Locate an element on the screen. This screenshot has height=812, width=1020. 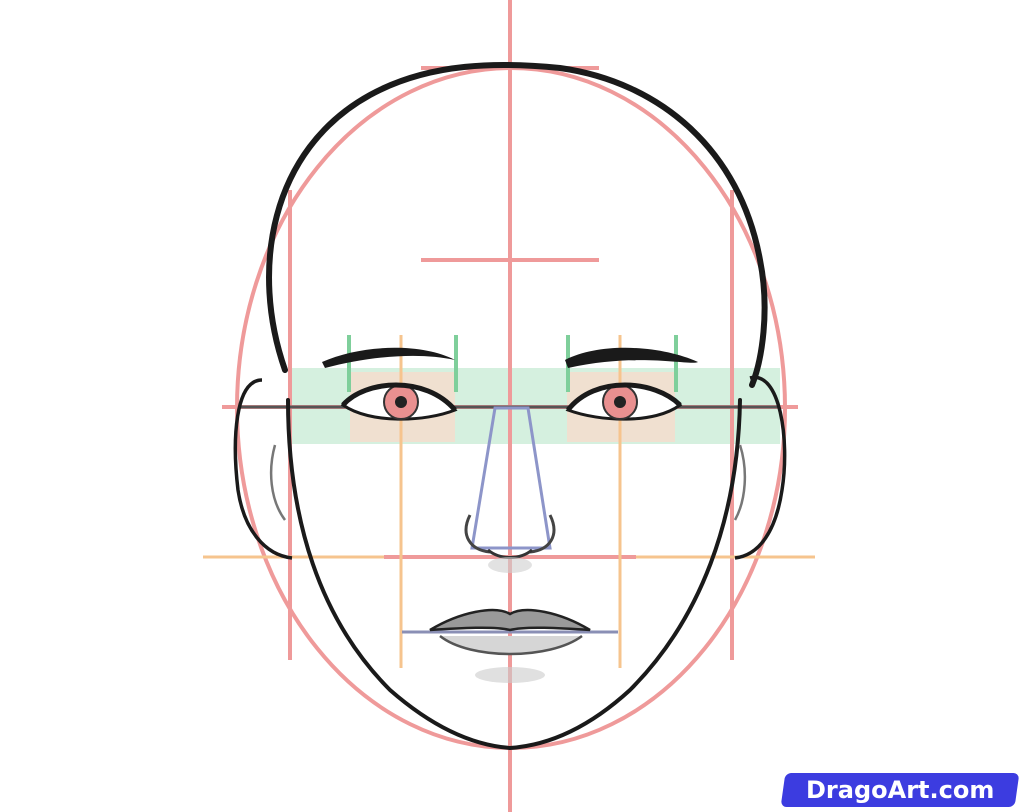
left-eye is located at coordinates (399, 401).